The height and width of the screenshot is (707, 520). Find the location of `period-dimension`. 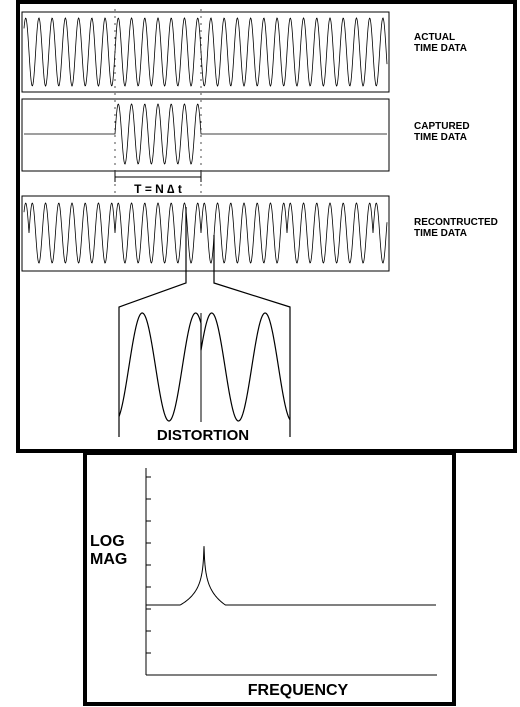

period-dimension is located at coordinates (158, 177).